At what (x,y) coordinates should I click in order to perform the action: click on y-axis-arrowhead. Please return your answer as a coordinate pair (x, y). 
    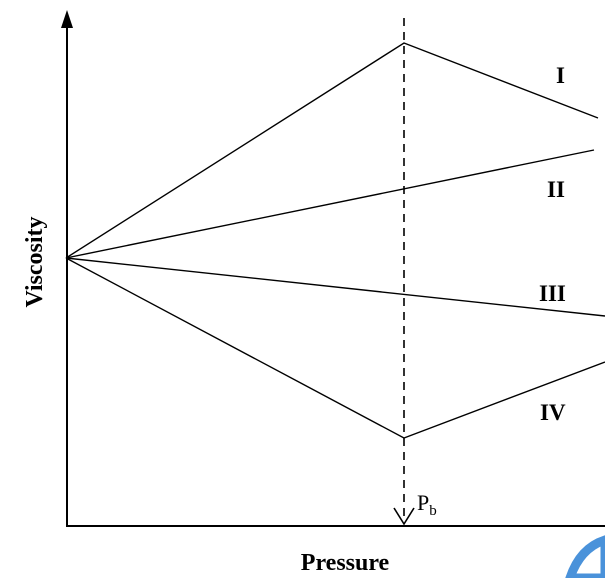
    Looking at the image, I should click on (67, 19).